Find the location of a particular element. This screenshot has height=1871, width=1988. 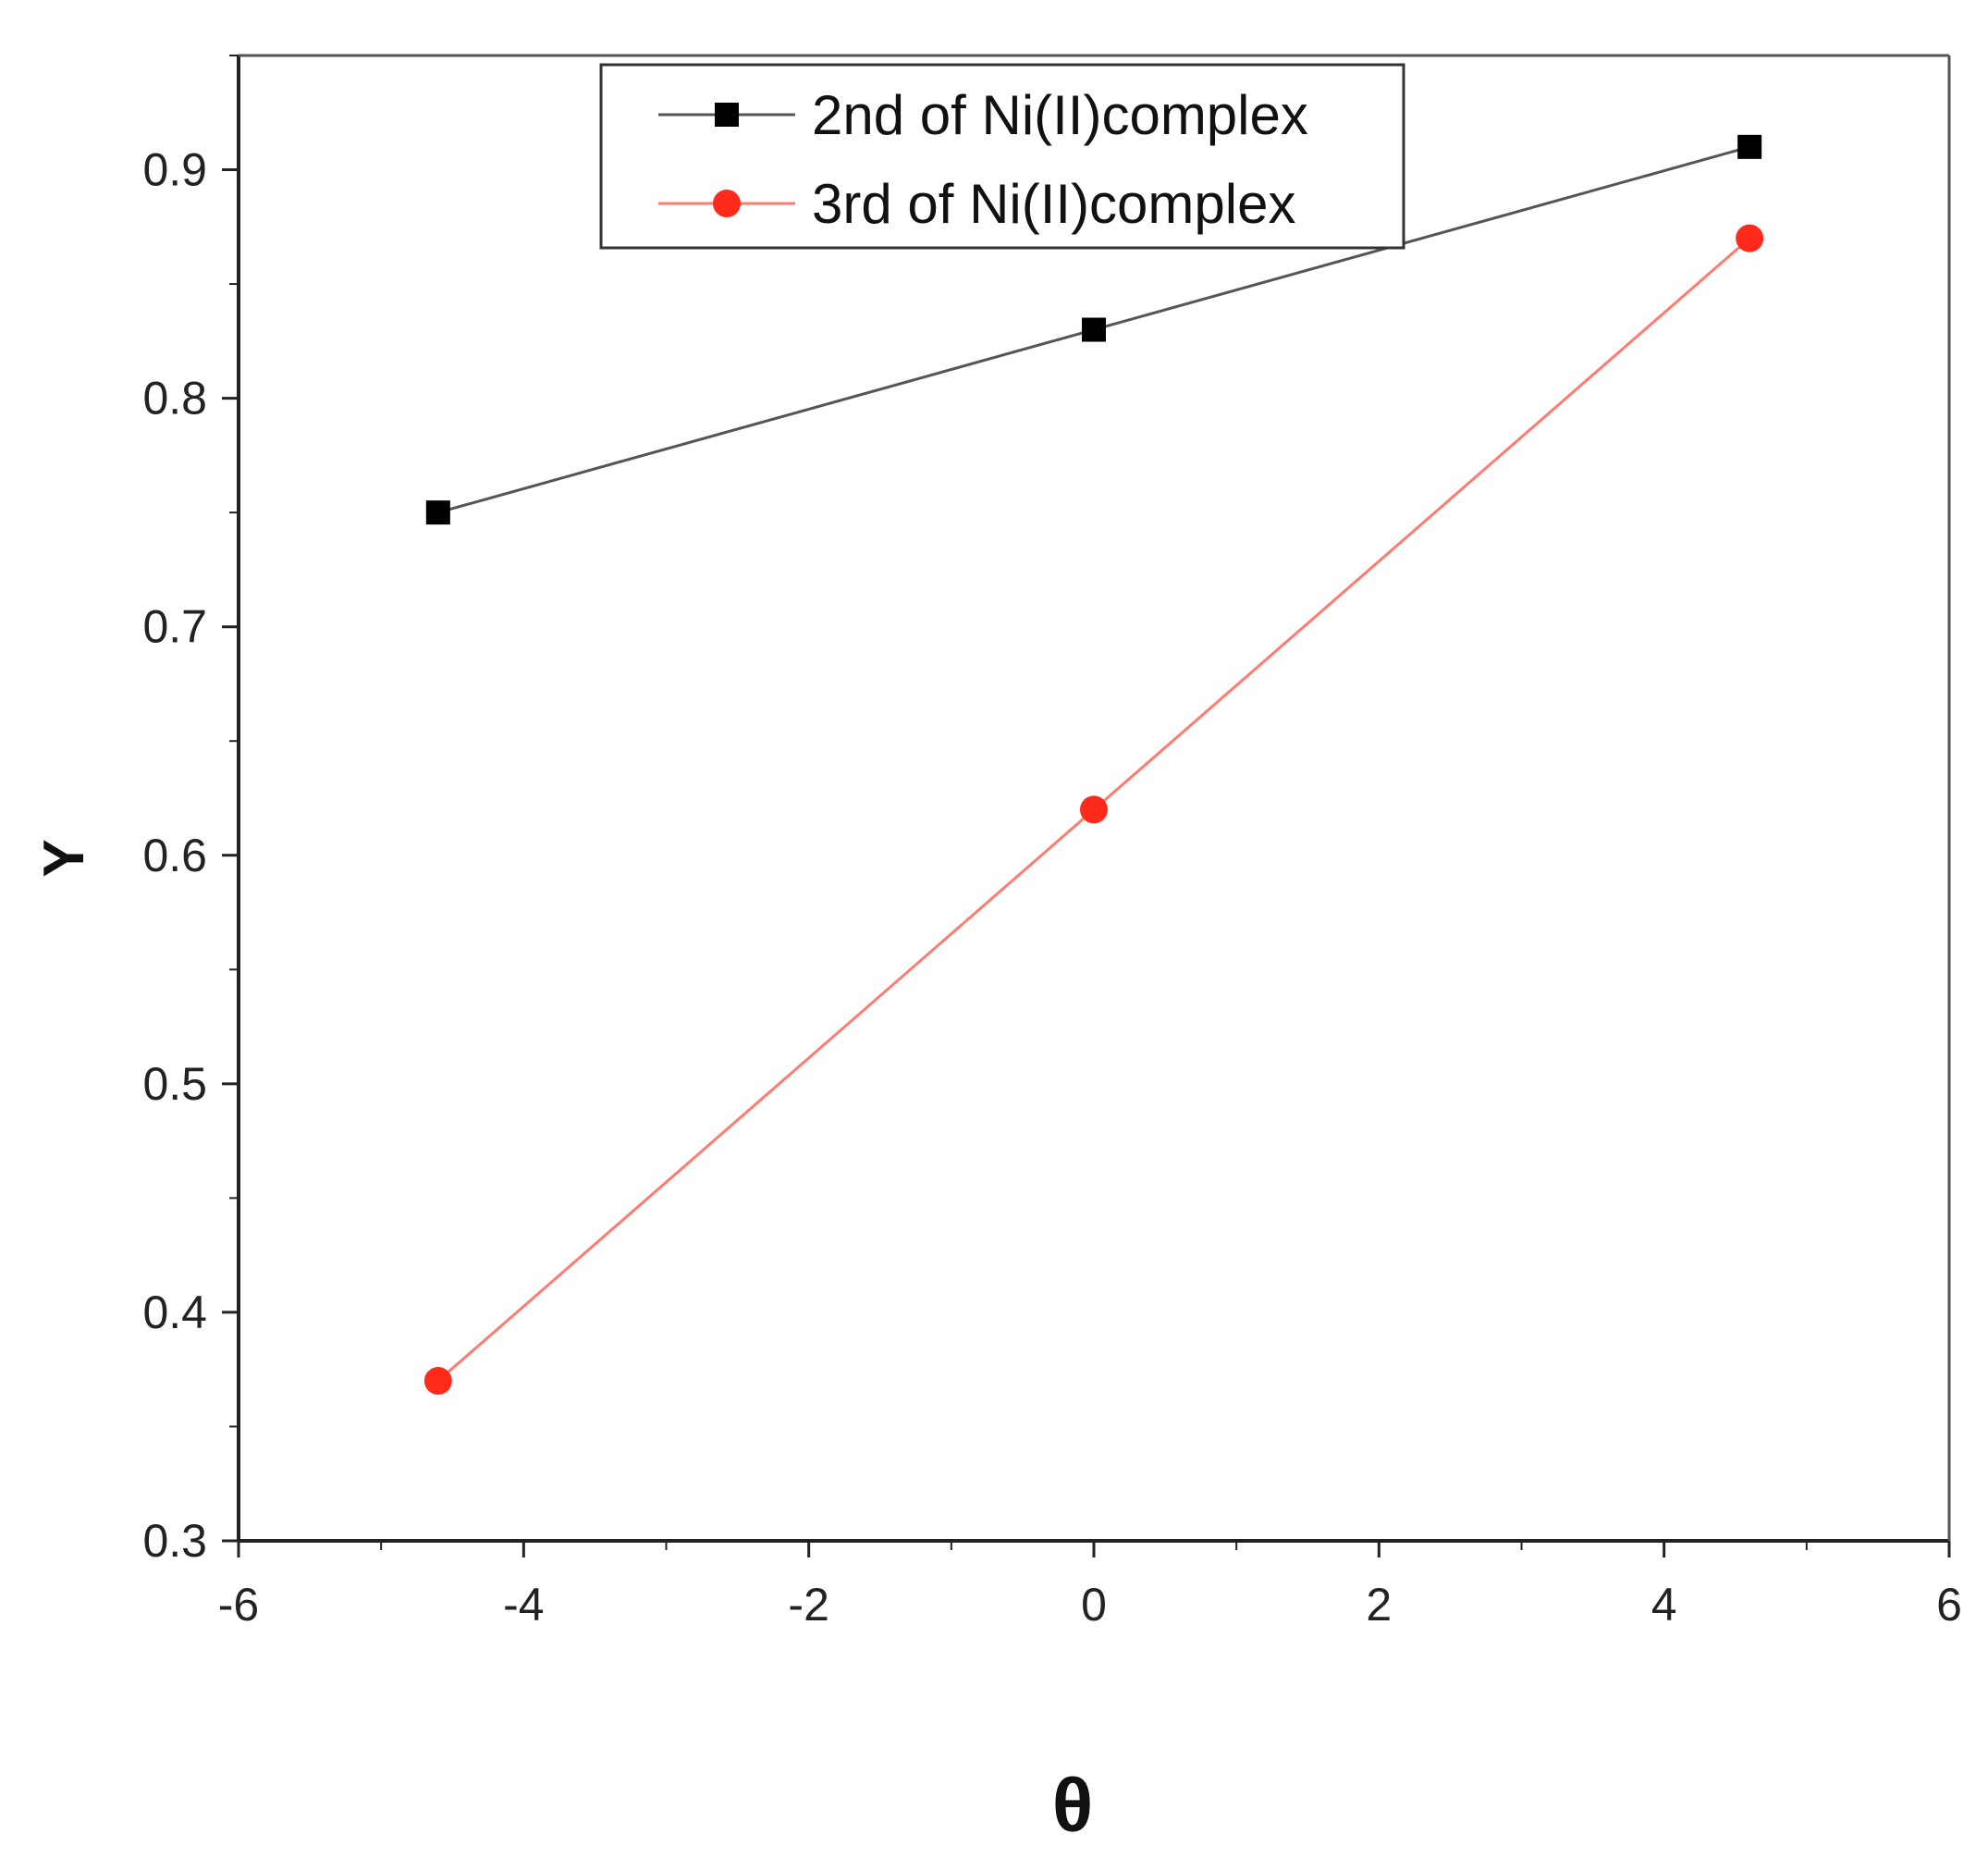

x-tick-label: -6 is located at coordinates (238, 1605).